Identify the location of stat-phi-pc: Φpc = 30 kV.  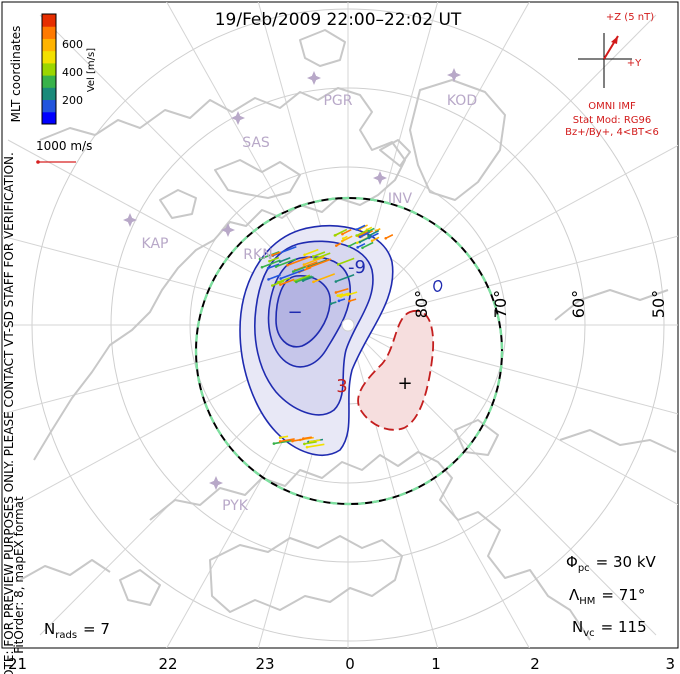
(611, 563).